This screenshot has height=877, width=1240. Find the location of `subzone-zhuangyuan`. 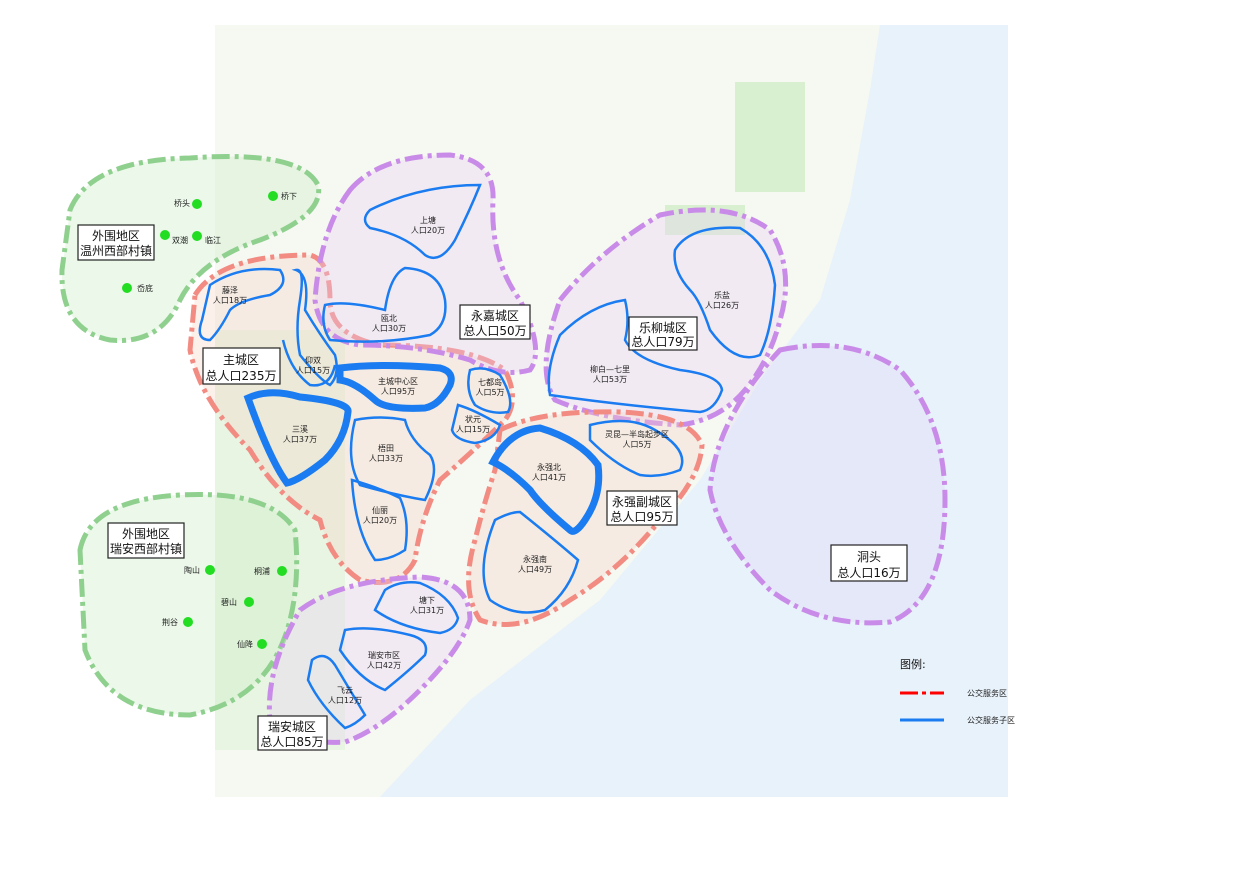

subzone-zhuangyuan is located at coordinates (476, 424).